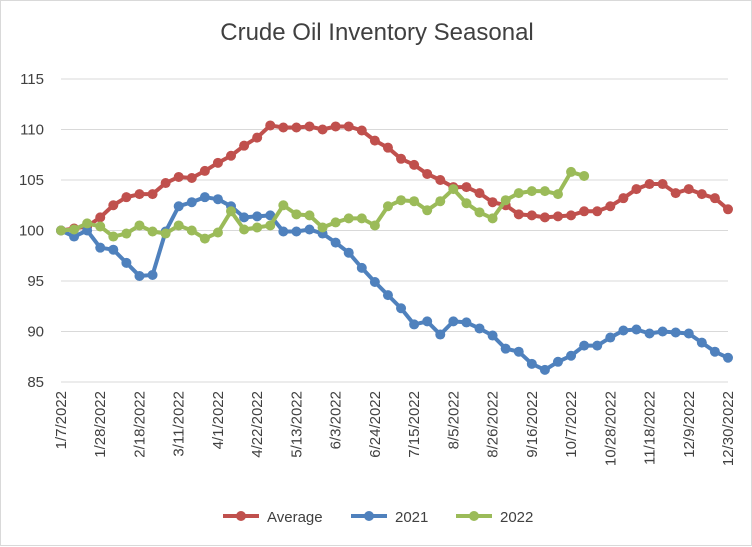 The width and height of the screenshot is (752, 547). What do you see at coordinates (336, 420) in the screenshot?
I see `x-tick-label: 6/3/2022` at bounding box center [336, 420].